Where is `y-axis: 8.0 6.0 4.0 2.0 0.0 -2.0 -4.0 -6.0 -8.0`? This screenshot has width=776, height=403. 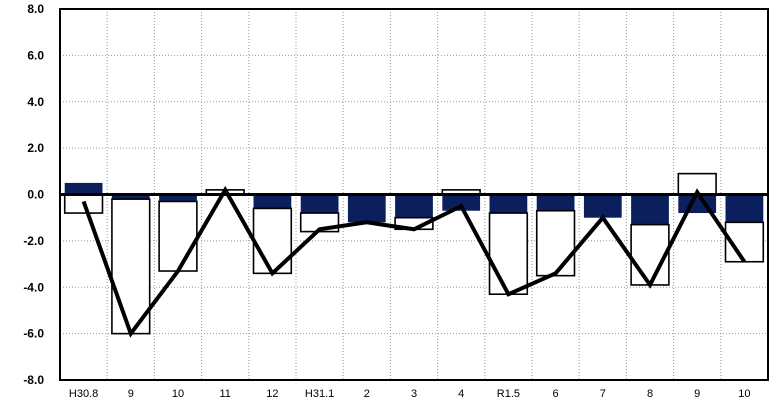 y-axis: 8.0 6.0 4.0 2.0 0.0 -2.0 -4.0 -6.0 -8.0 is located at coordinates (33, 194).